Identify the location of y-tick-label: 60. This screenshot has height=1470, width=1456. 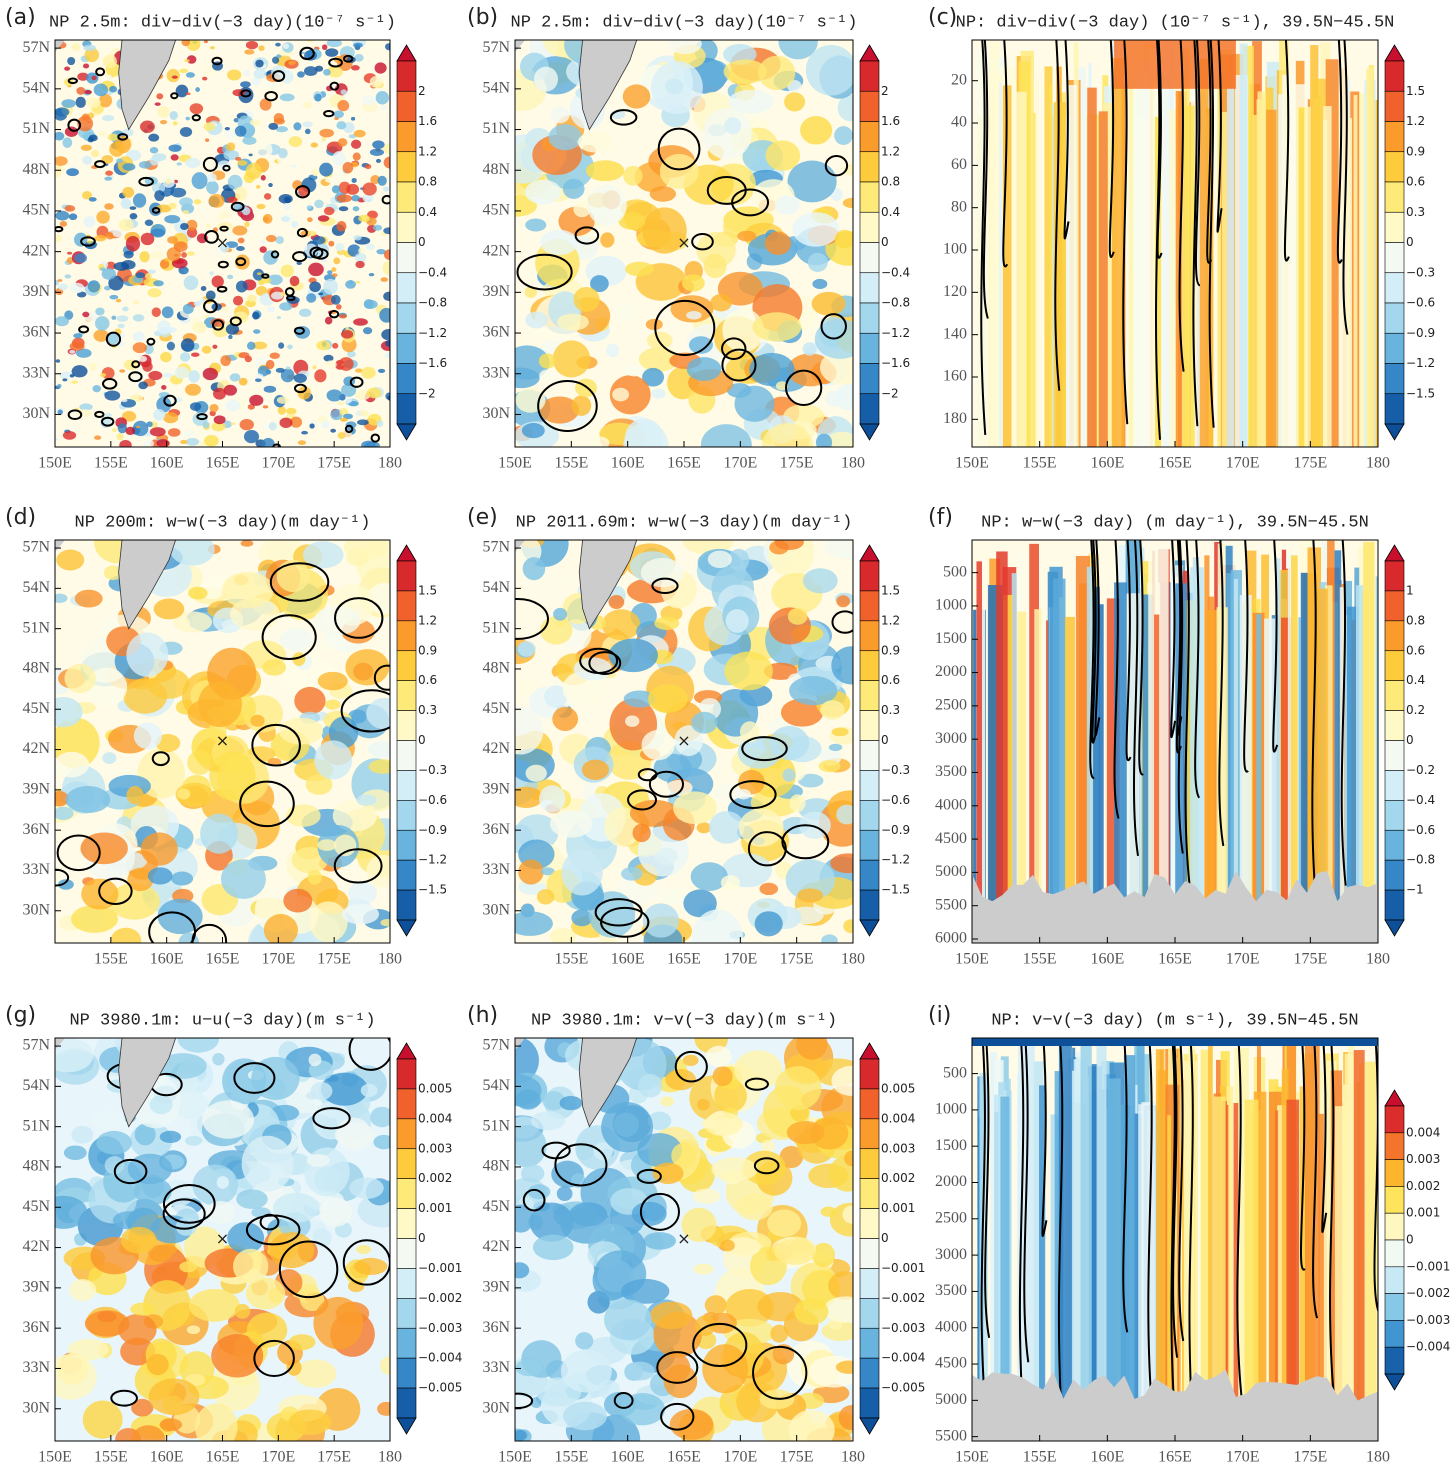
(959, 164).